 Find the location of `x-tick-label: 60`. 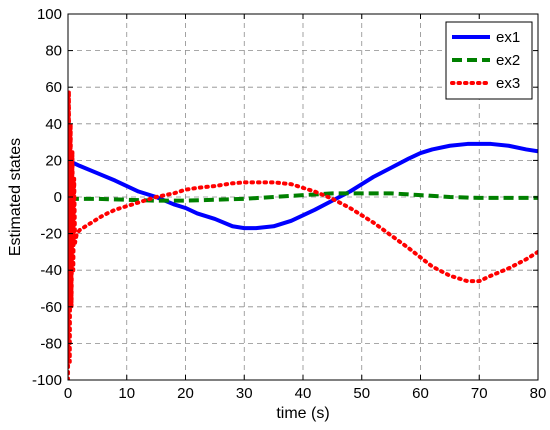

x-tick-label: 60 is located at coordinates (420, 393).